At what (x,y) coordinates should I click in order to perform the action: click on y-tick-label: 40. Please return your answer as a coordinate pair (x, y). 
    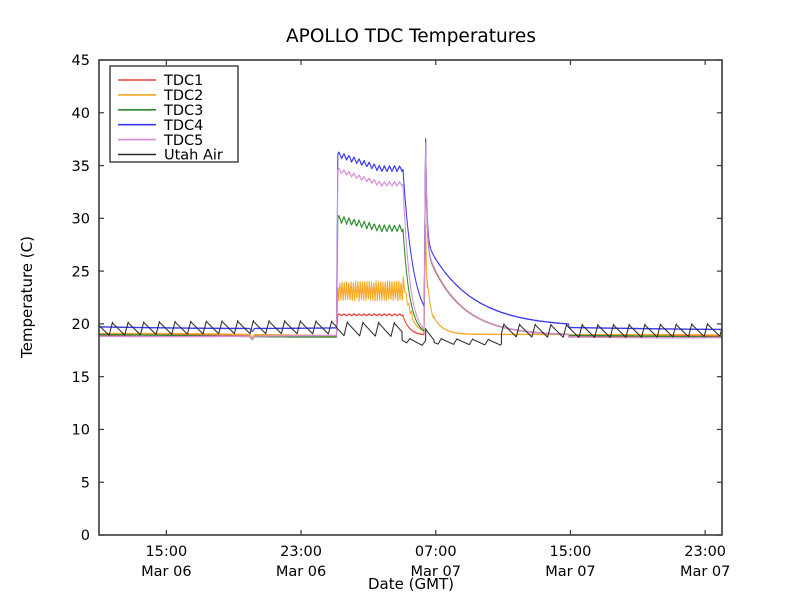
    Looking at the image, I should click on (81, 114).